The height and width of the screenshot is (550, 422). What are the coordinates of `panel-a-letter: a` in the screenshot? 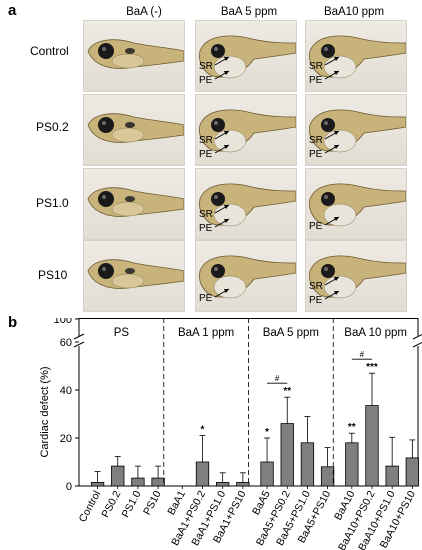 It's located at (12, 10).